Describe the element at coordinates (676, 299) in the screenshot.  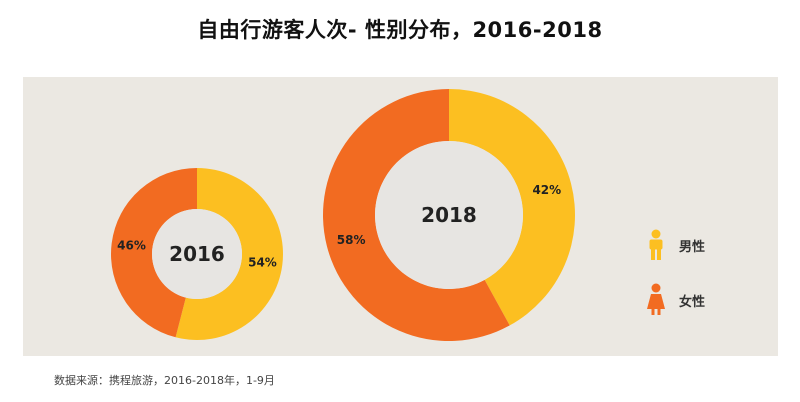
I see `legend-item-female: 女性` at that location.